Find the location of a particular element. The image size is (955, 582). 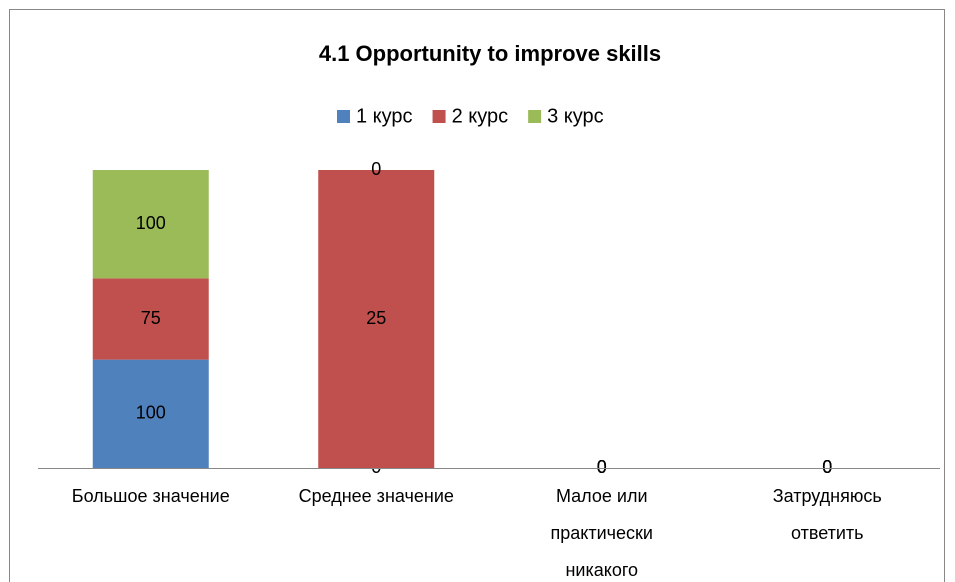

data-label: 25 is located at coordinates (376, 318).